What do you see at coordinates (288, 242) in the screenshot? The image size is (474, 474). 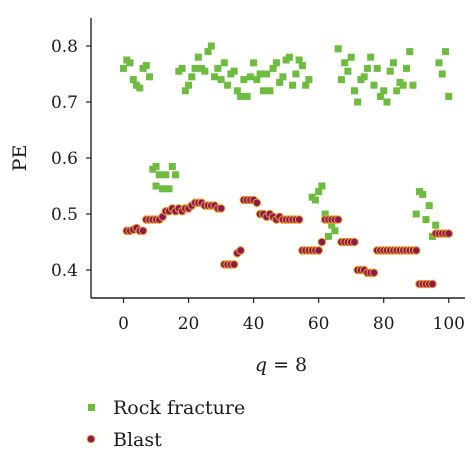 I see `series-blast` at bounding box center [288, 242].